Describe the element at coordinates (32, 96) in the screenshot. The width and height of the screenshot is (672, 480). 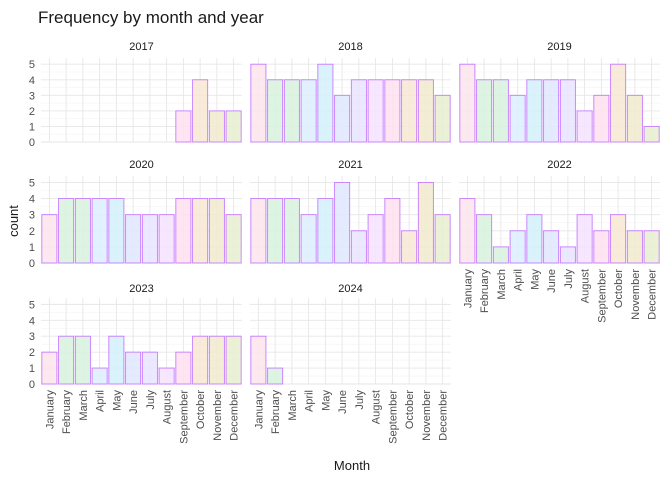
I see `y-tick-label: 3` at that location.